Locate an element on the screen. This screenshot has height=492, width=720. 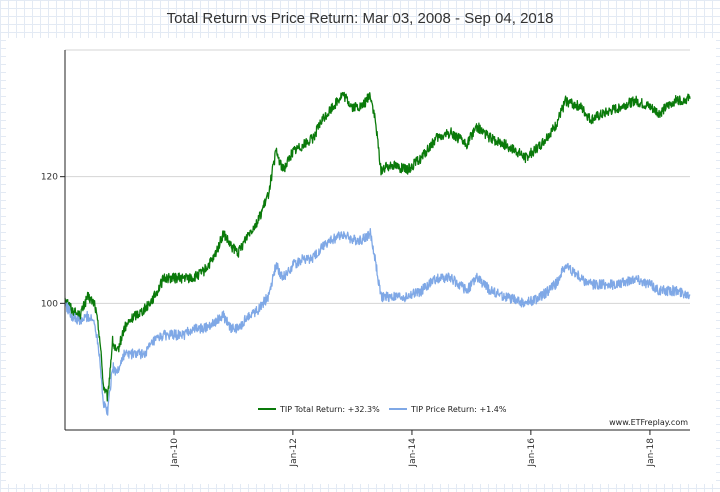
legend-entry: TIP Total Return: +32.3% is located at coordinates (329, 409).